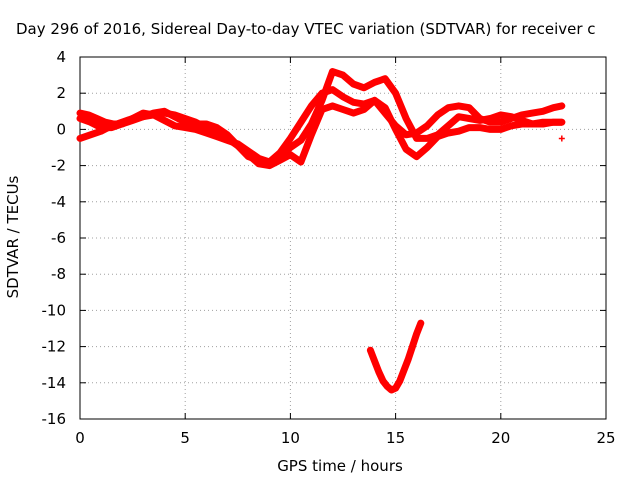  I want to click on x-tick-label: 10, so click(290, 438).